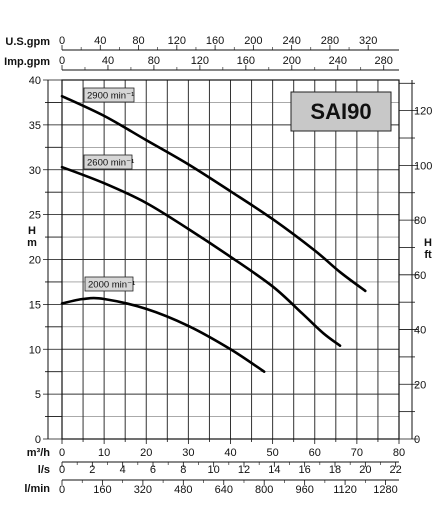 The image size is (442, 507). What do you see at coordinates (62, 453) in the screenshot?
I see `x-tick-label: 0` at bounding box center [62, 453].